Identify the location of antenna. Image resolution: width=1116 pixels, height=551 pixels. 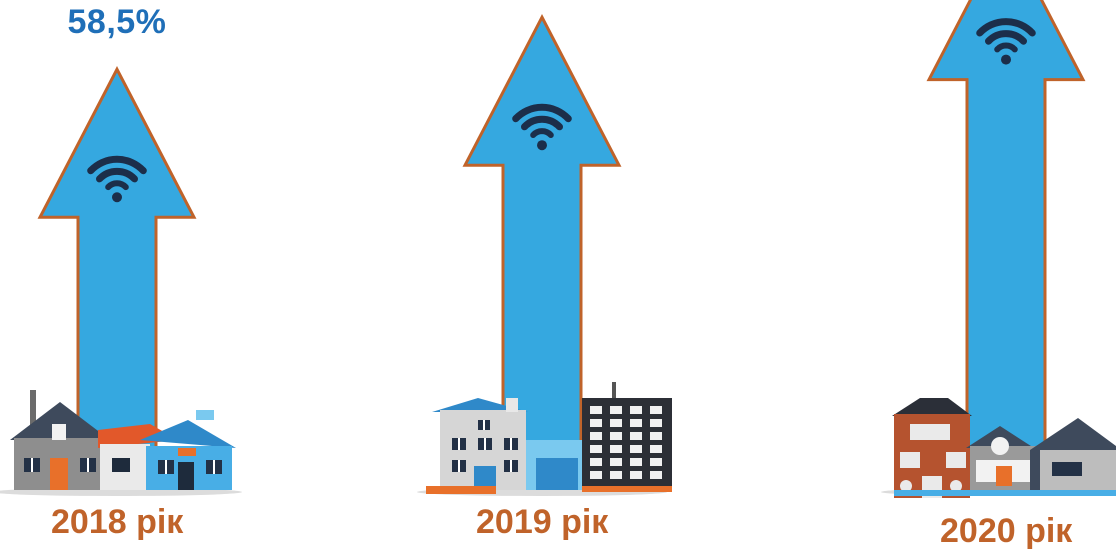
(614, 391).